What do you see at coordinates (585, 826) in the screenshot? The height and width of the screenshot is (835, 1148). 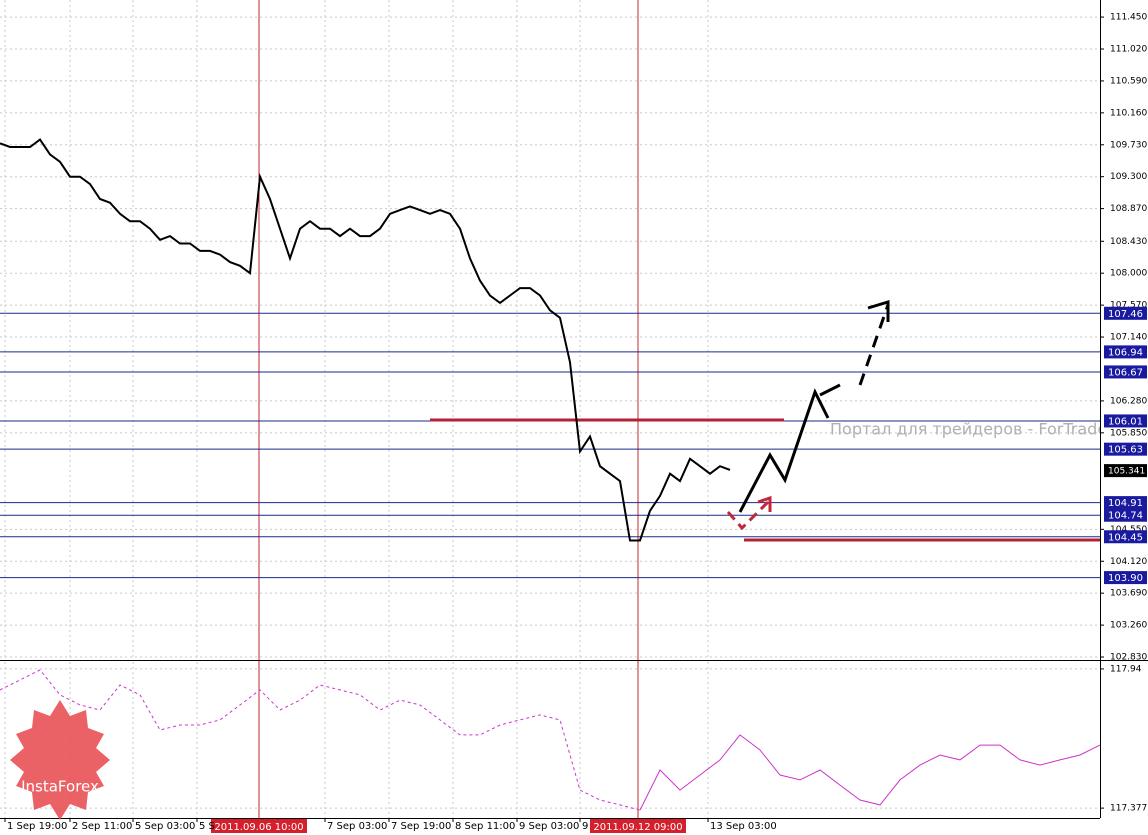 I see `x-tick-label: 9` at bounding box center [585, 826].